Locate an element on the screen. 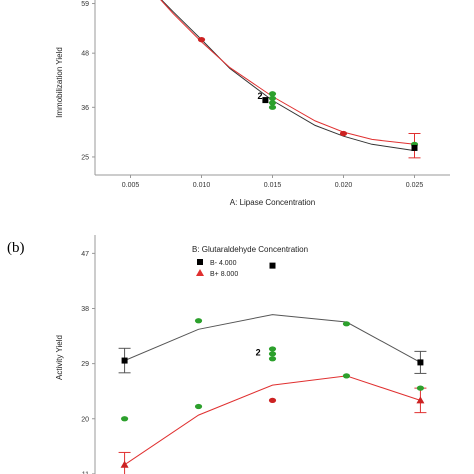 Image resolution: width=474 pixels, height=474 pixels. y-tick-label: 11 is located at coordinates (85, 472).